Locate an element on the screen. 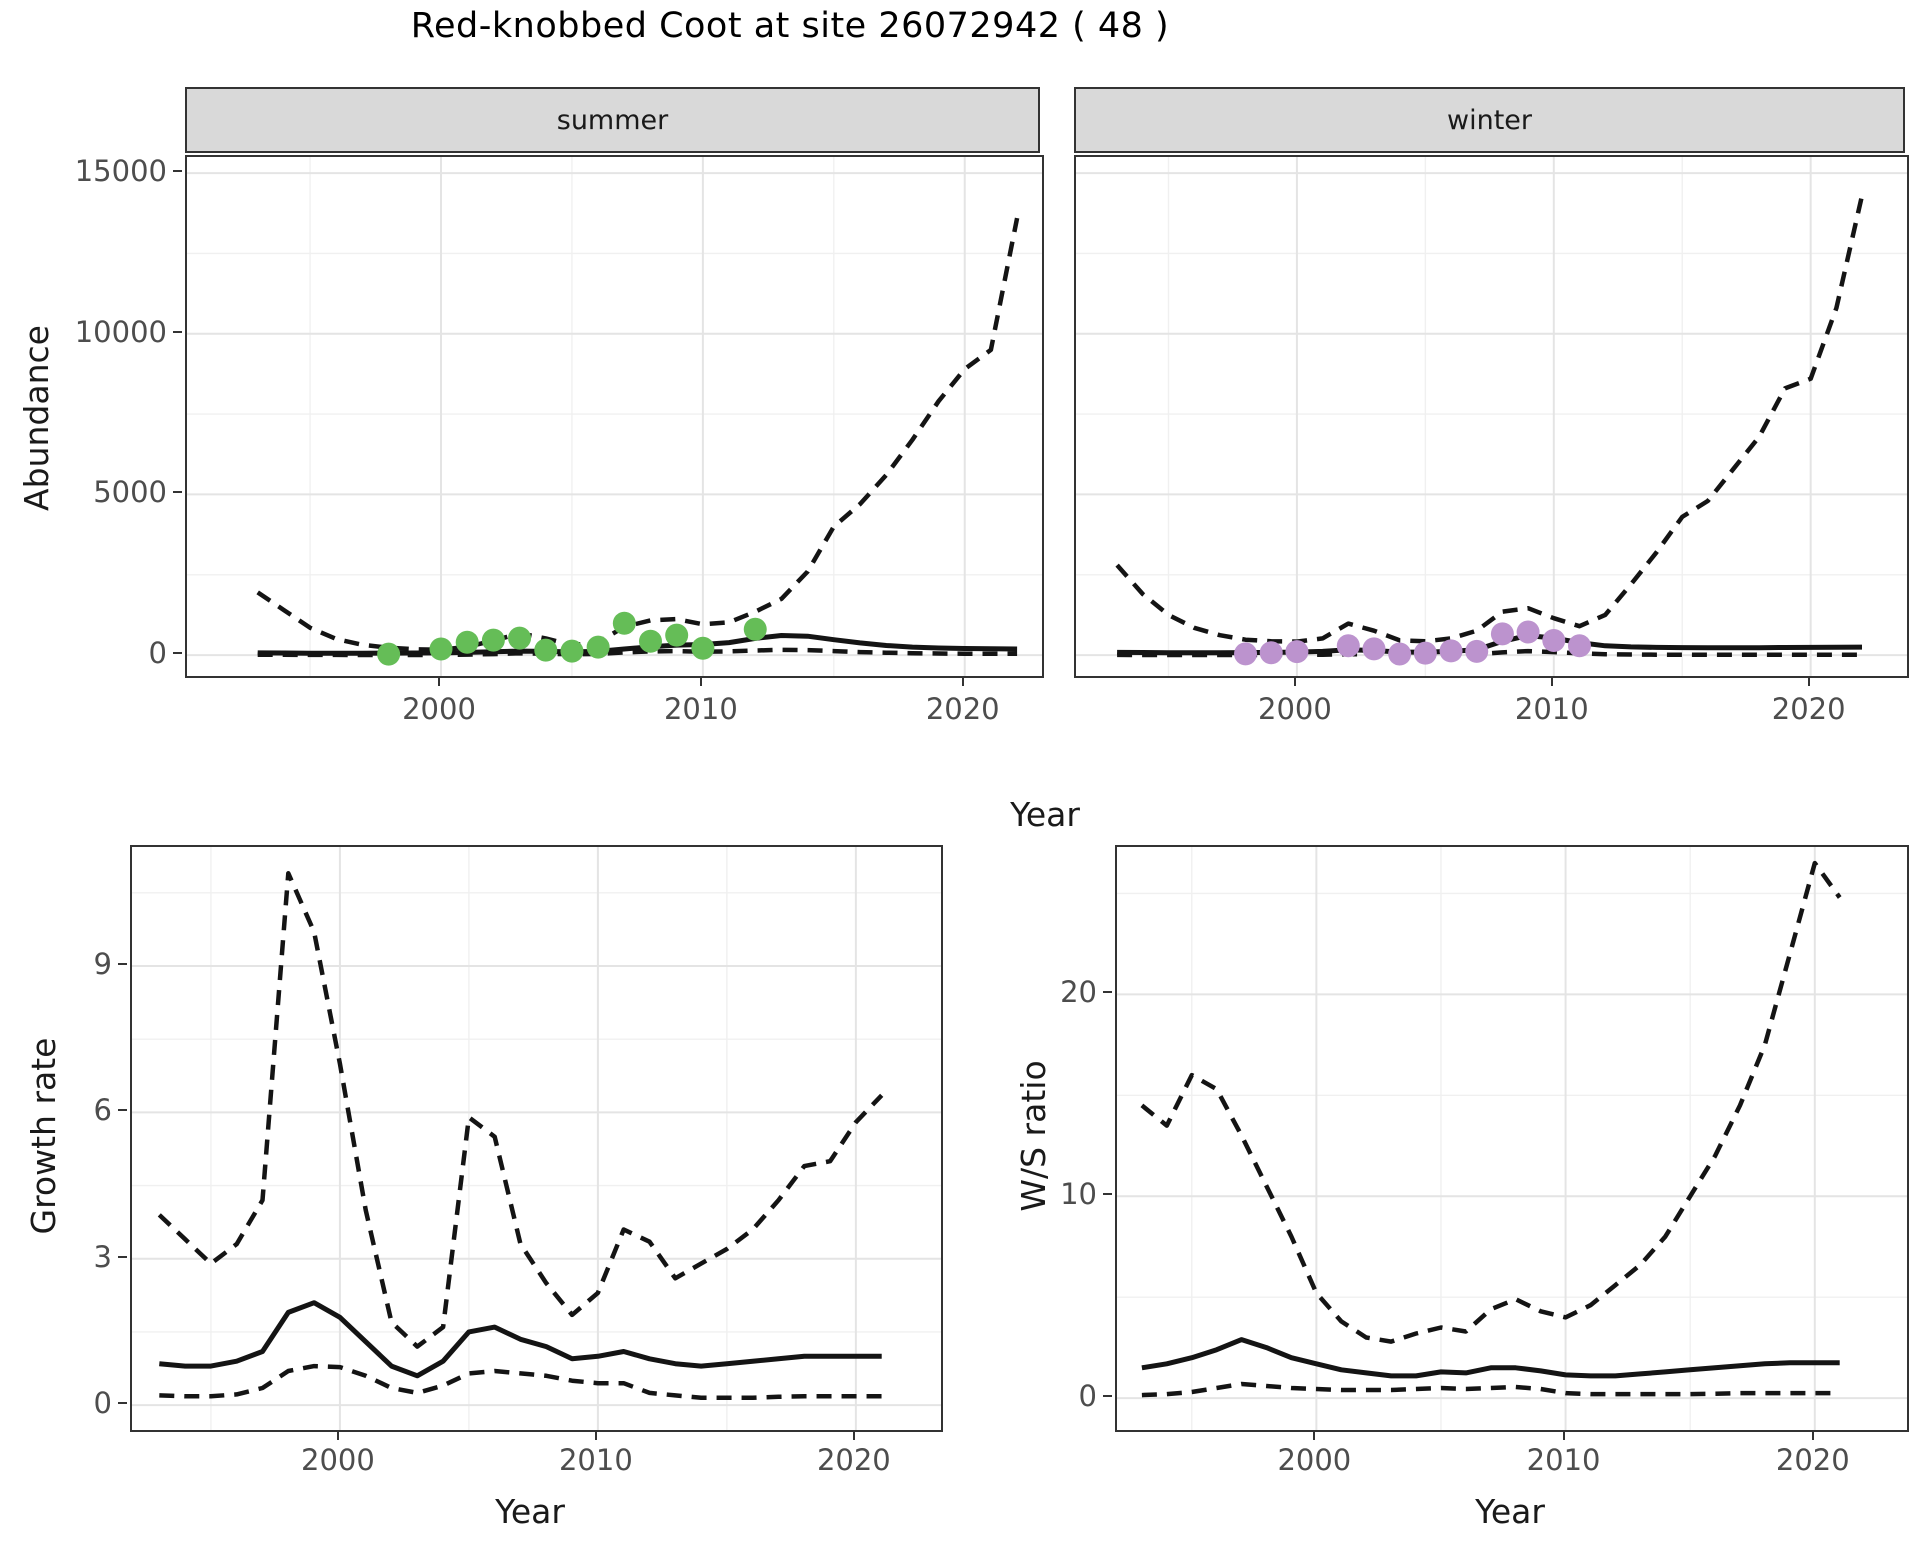 The image size is (1920, 1560). y-tick-label: 6 is located at coordinates (102, 1110).